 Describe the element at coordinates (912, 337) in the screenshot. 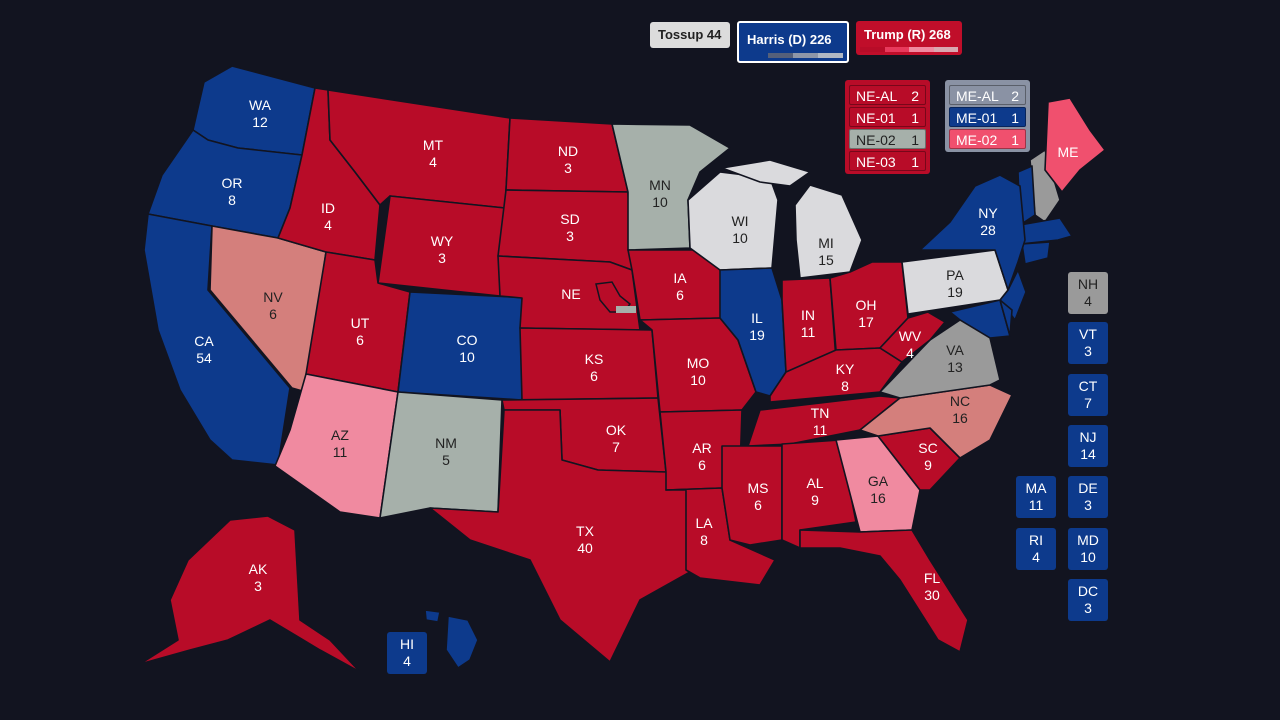

I see `state-wv` at that location.